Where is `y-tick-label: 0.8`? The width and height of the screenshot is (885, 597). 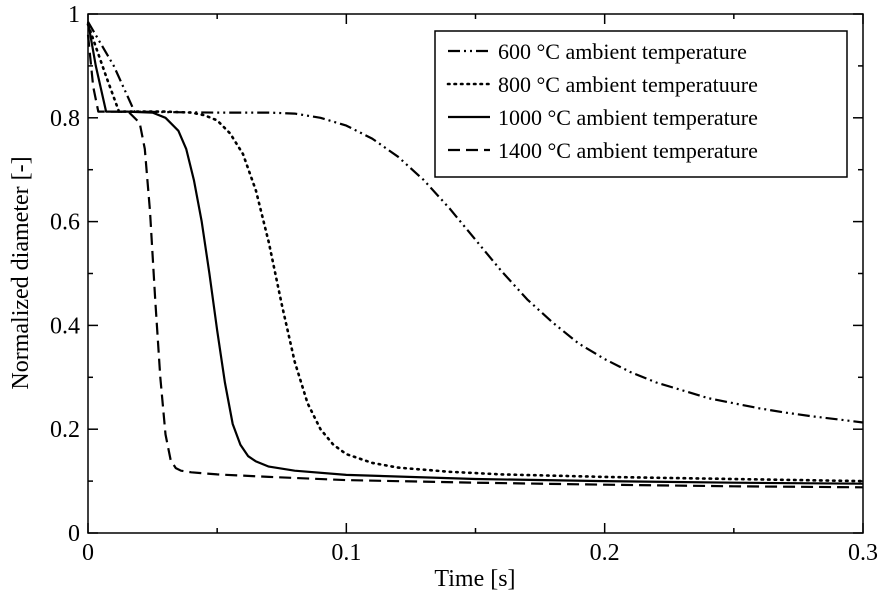 y-tick-label: 0.8 is located at coordinates (65, 119).